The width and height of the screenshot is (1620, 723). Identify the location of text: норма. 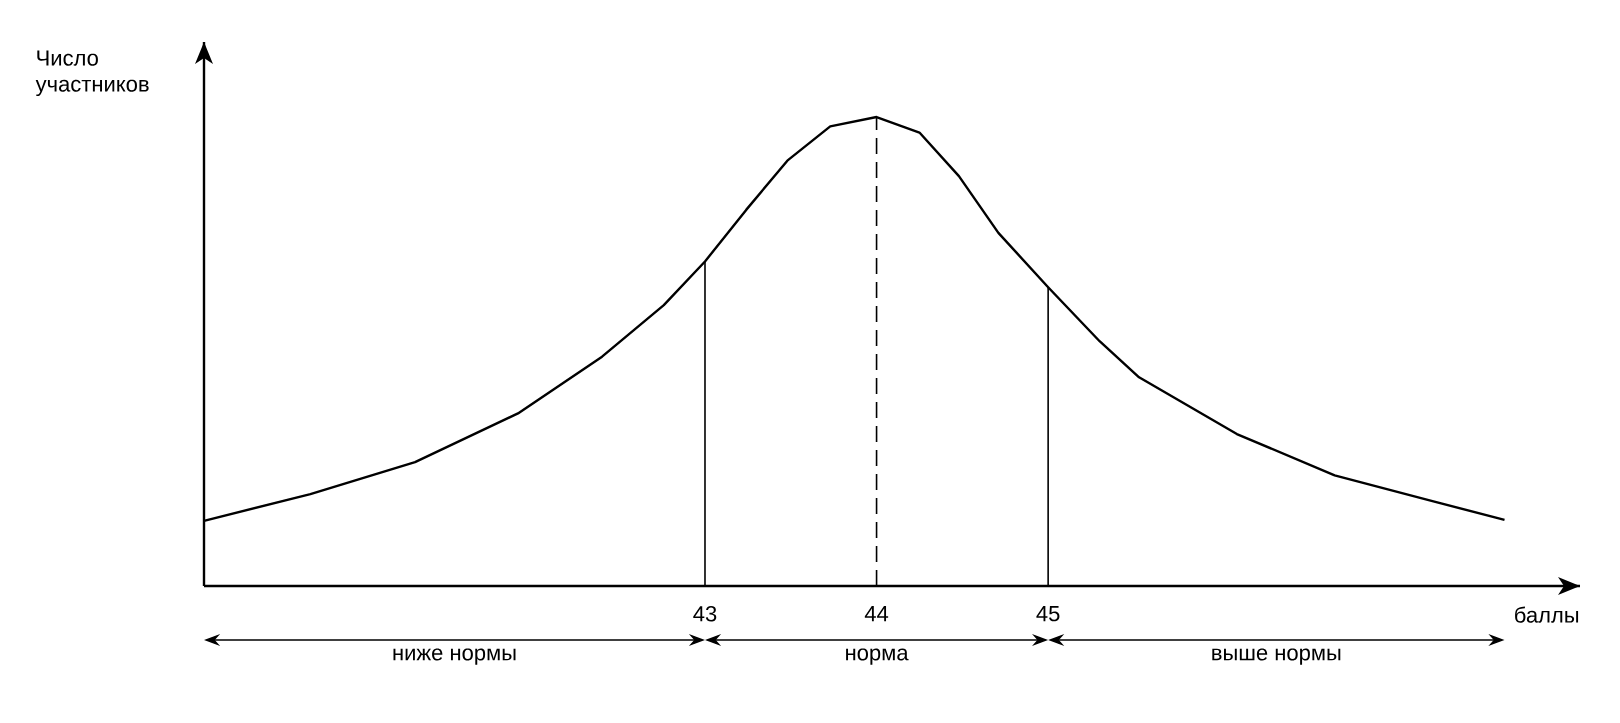
(877, 656).